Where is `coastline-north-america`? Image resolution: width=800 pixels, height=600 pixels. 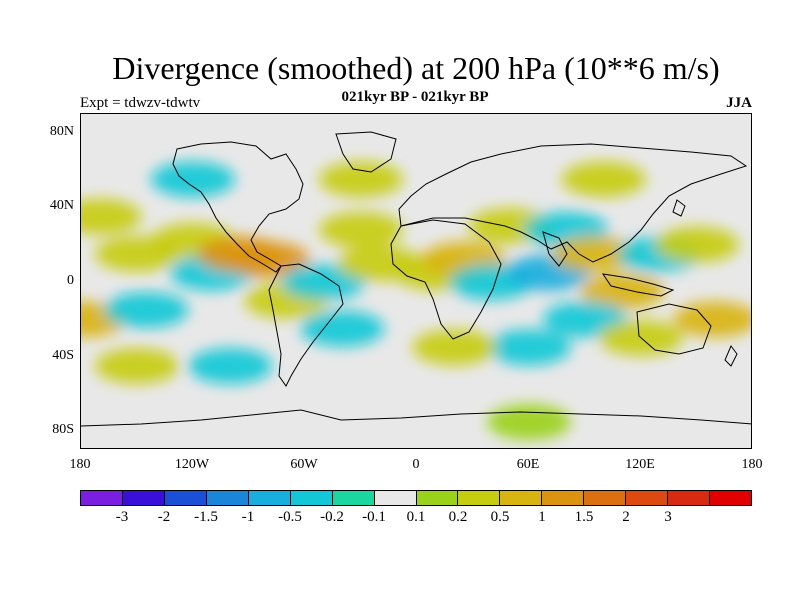
coastline-north-america is located at coordinates (238, 207).